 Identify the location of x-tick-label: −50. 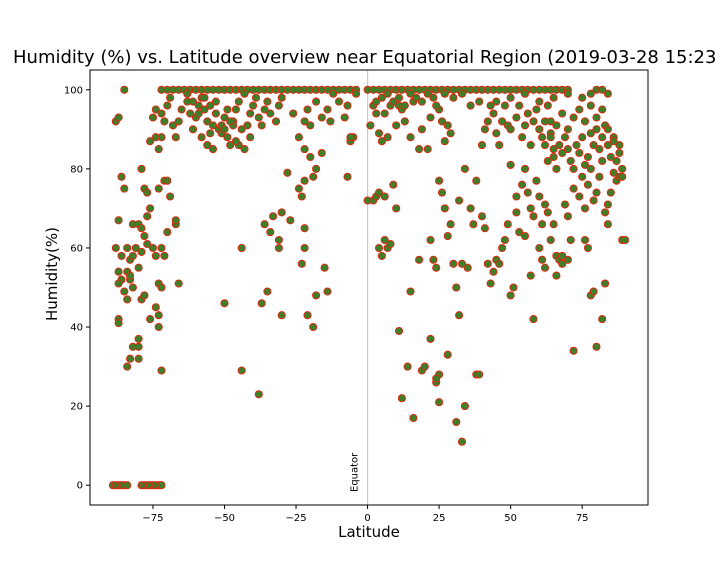
(224, 518).